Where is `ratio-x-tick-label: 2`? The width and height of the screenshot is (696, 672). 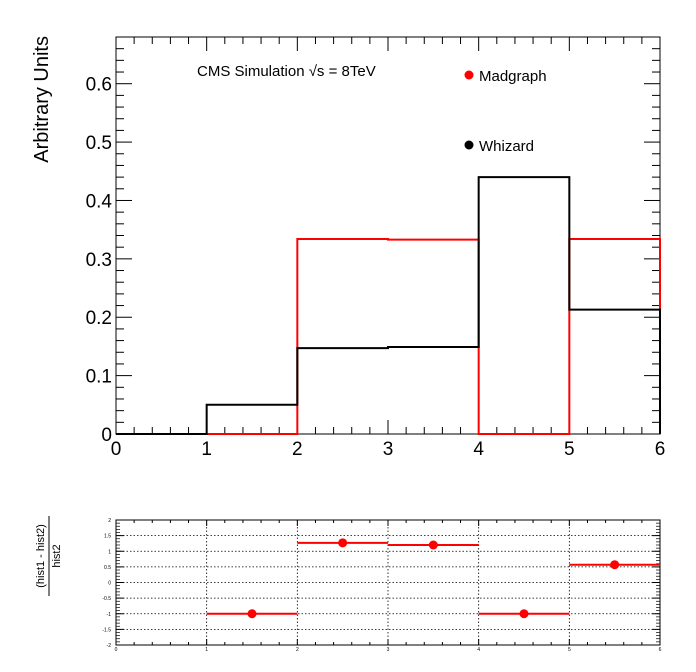
ratio-x-tick-label: 2 is located at coordinates (297, 650).